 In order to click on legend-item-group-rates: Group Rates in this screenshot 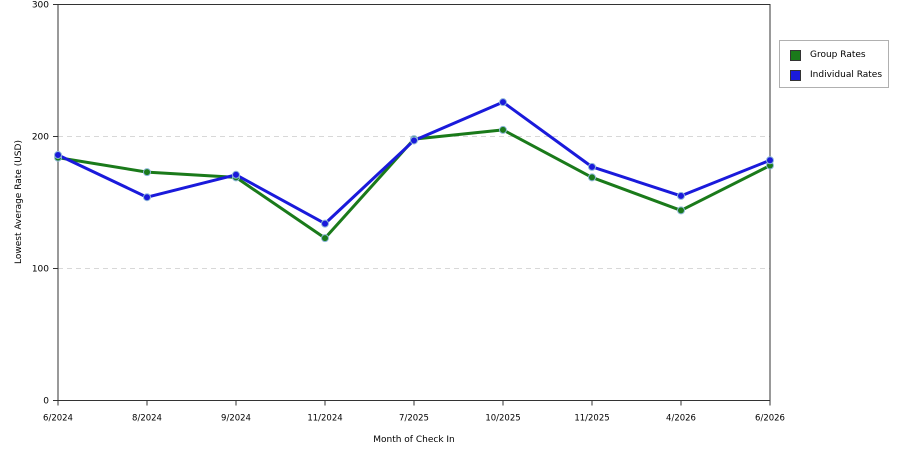, I will do `click(828, 55)`.